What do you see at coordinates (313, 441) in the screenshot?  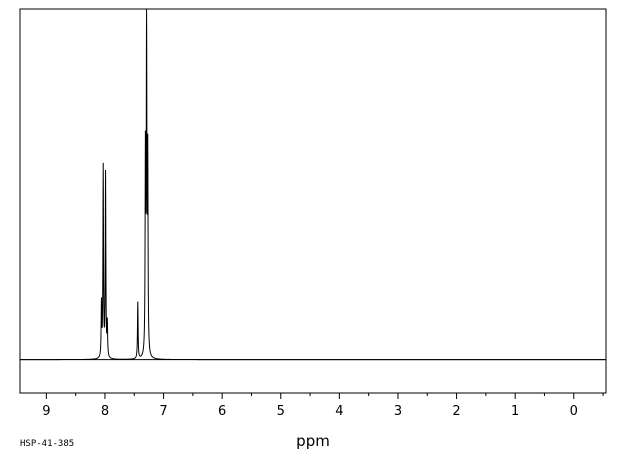 I see `x-axis-title: ppm` at bounding box center [313, 441].